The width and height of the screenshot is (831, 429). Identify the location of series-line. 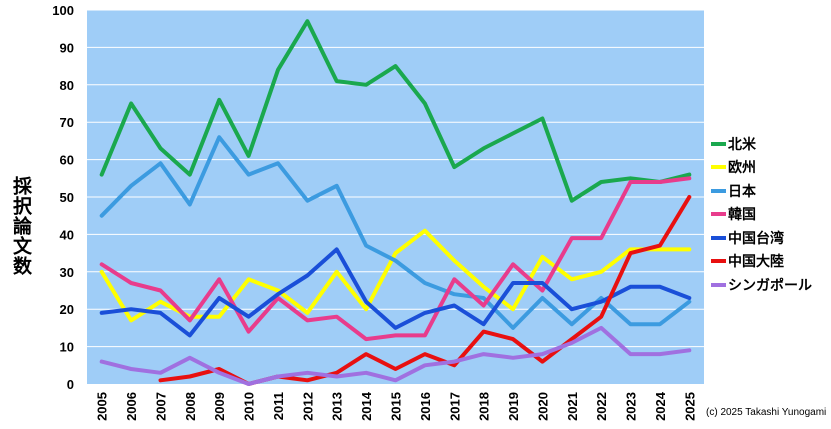
(395, 355).